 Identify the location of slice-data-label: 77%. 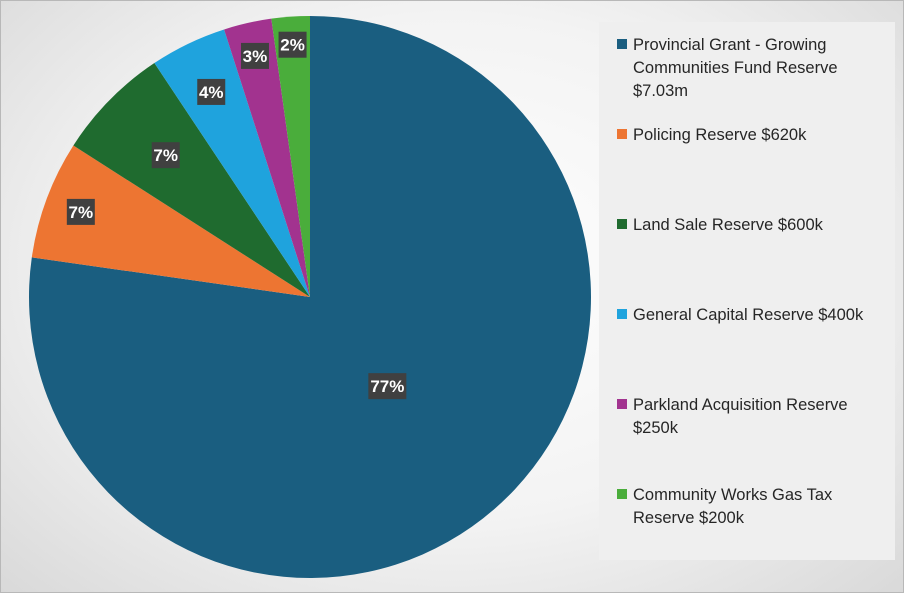
(387, 386).